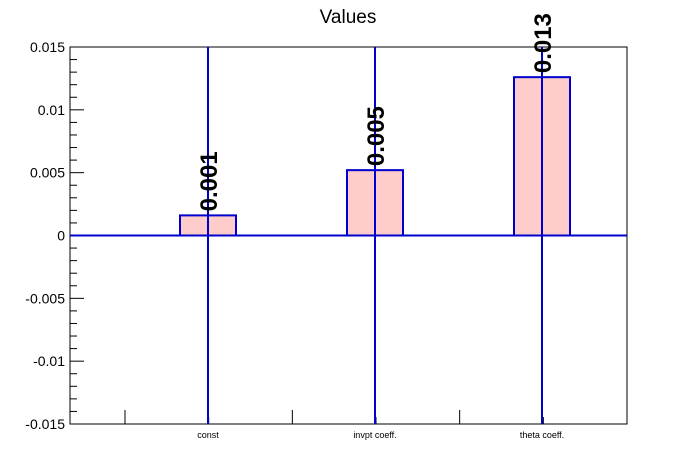 The height and width of the screenshot is (472, 696). I want to click on x-category-label: theta coeff., so click(542, 435).